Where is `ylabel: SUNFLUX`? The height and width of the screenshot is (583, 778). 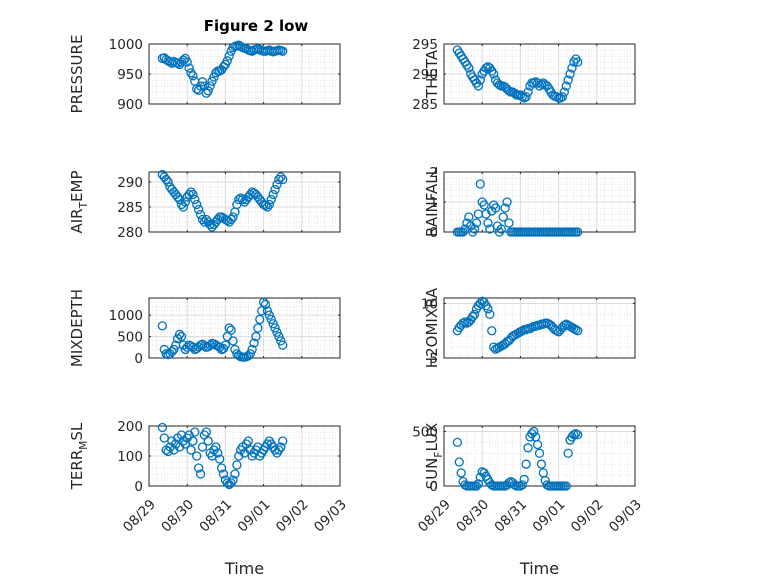 ylabel: SUNFLUX is located at coordinates (434, 456).